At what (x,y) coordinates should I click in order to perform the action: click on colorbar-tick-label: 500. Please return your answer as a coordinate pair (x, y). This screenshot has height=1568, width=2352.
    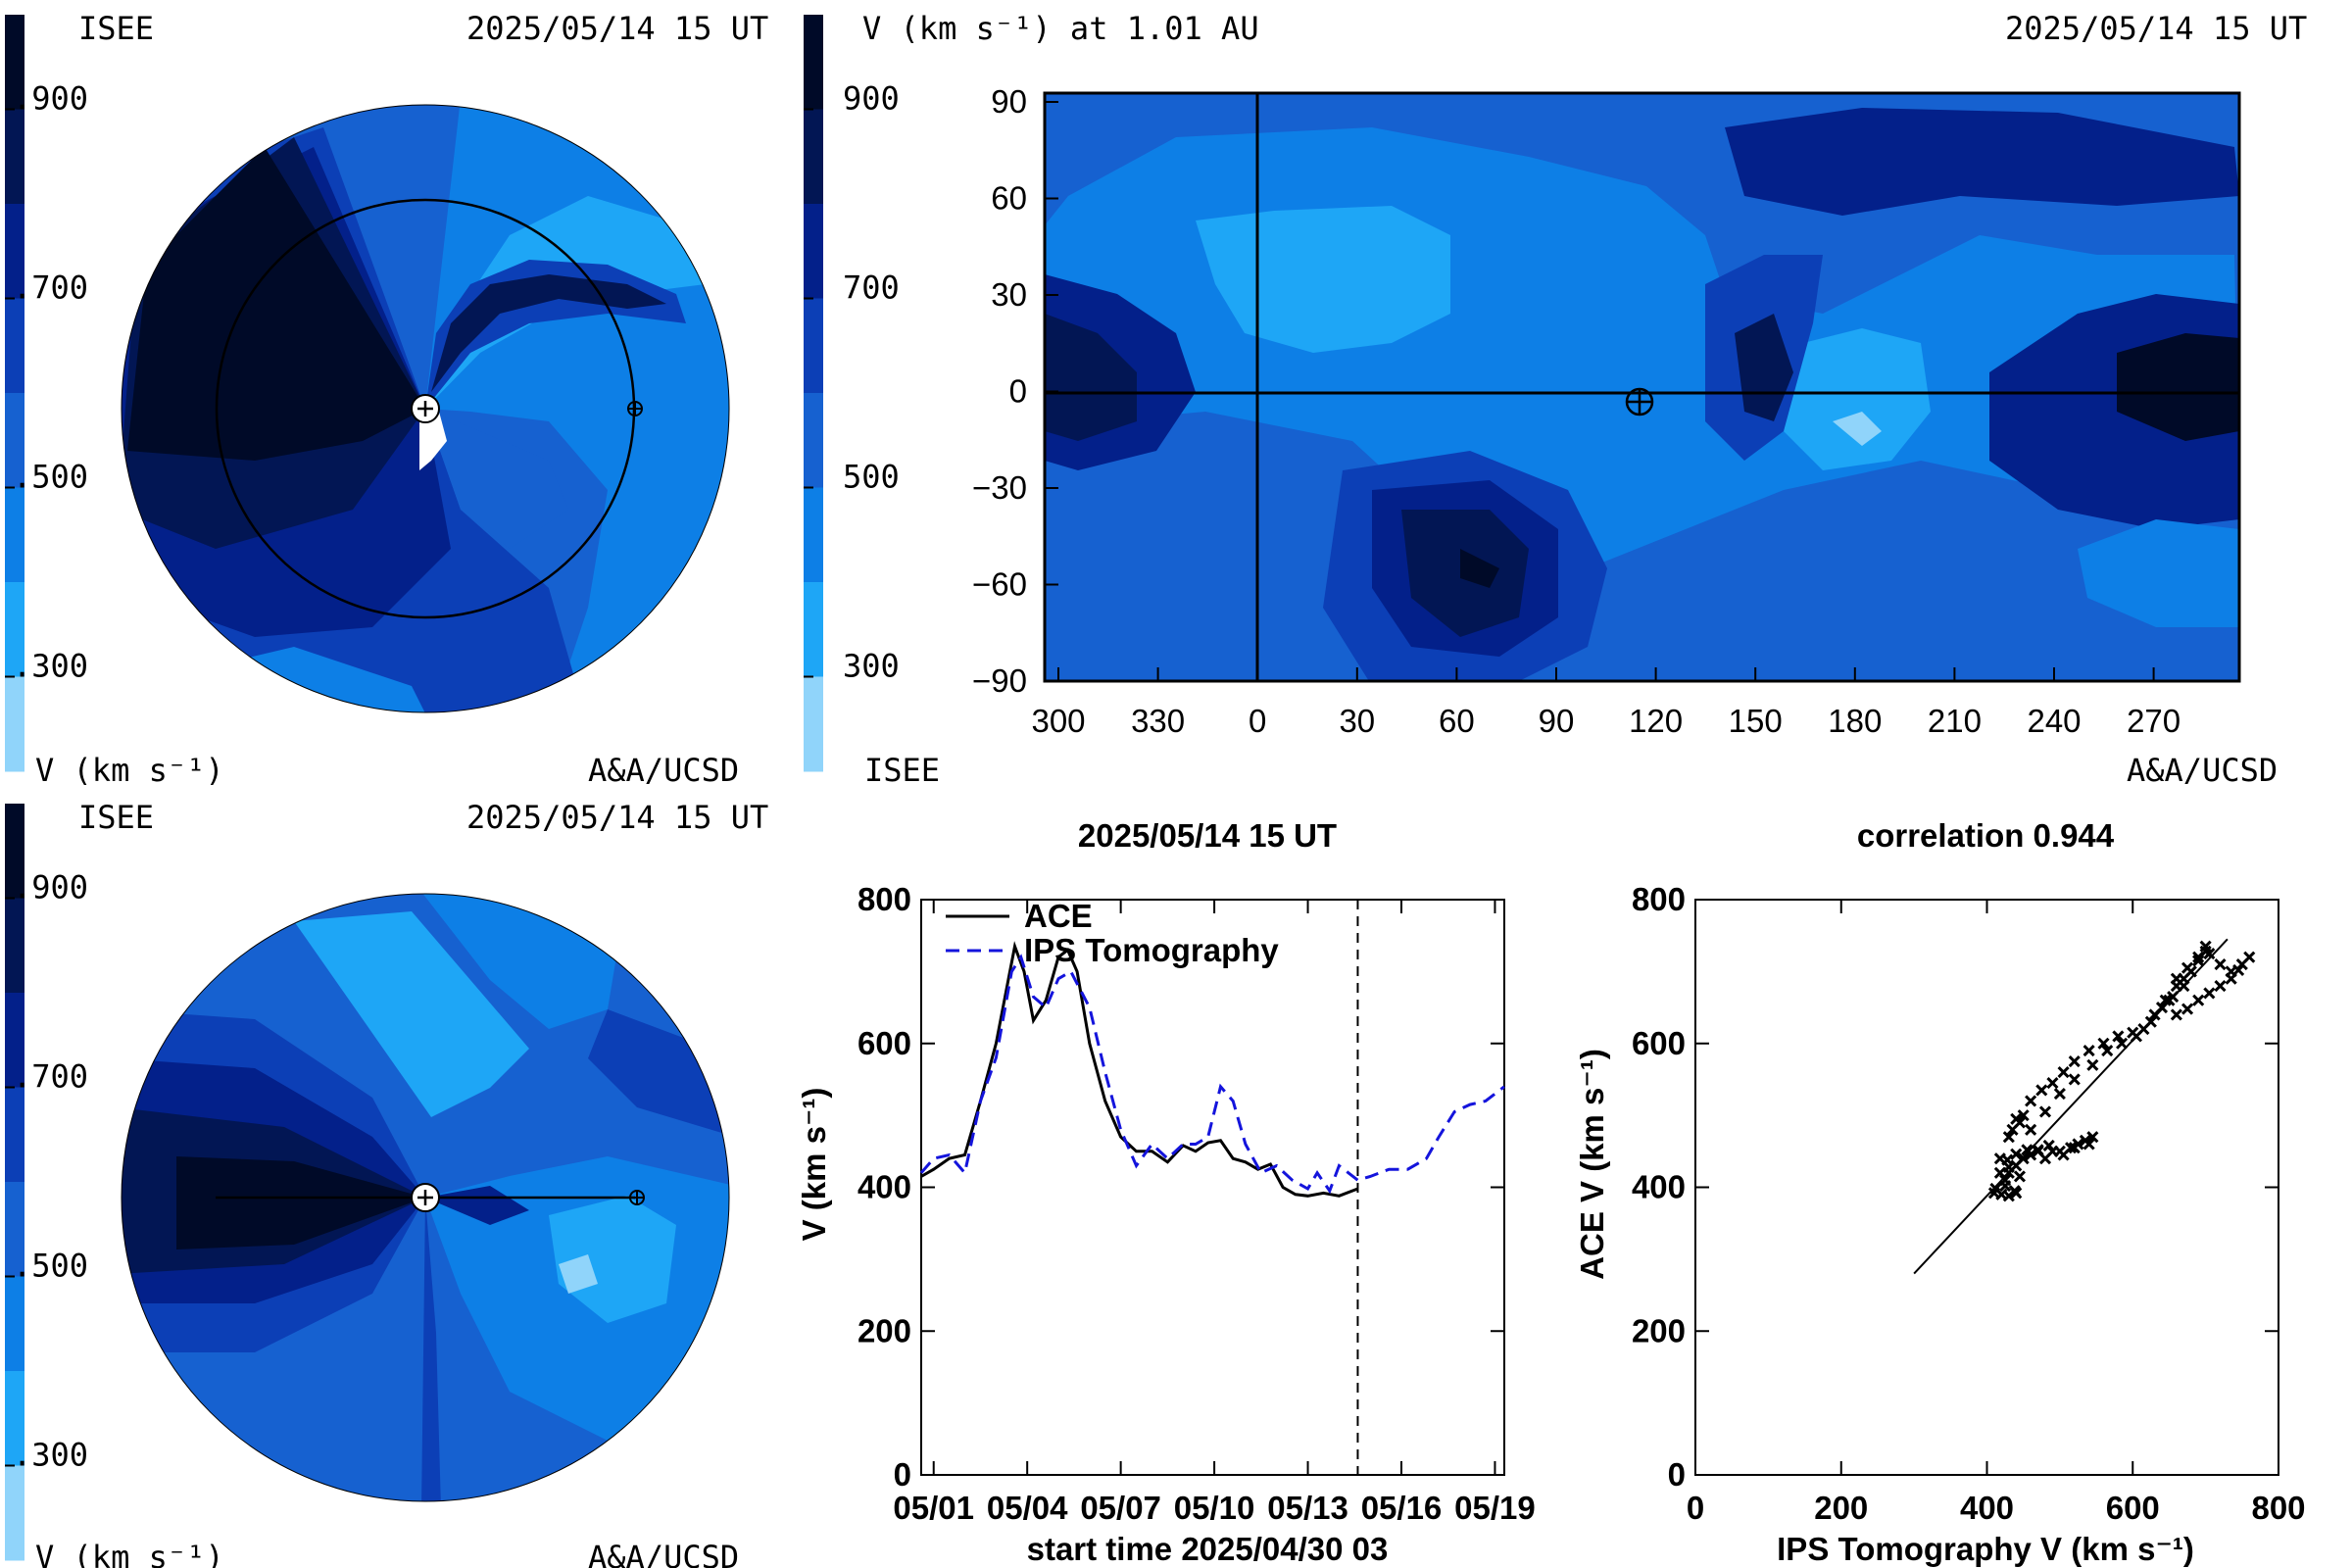
    Looking at the image, I should click on (871, 477).